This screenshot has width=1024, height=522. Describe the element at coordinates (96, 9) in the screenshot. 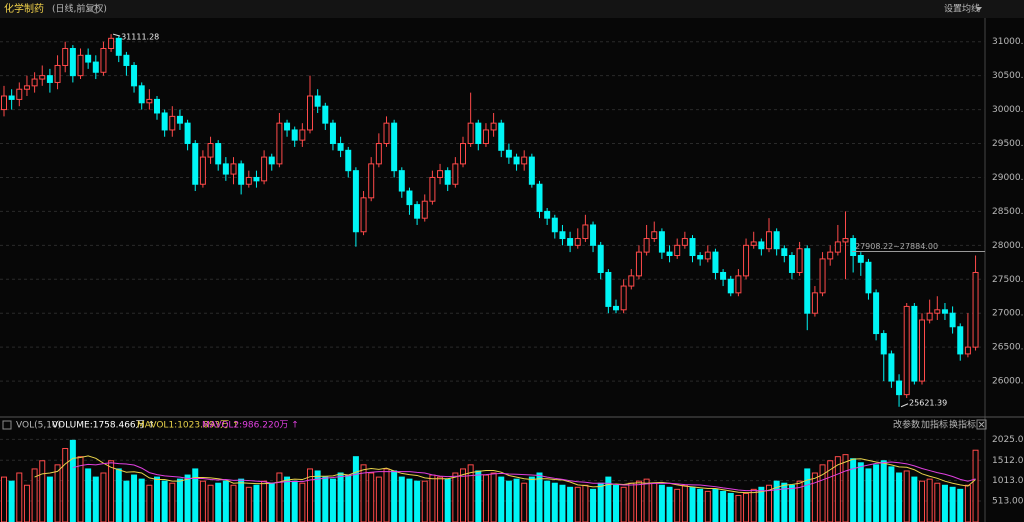

I see `settings-icon` at that location.